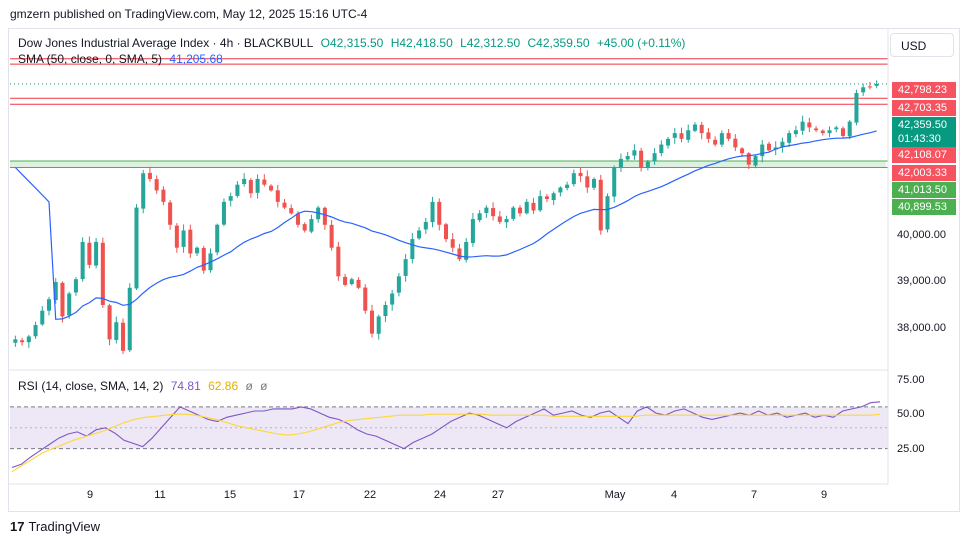 This screenshot has width=970, height=545. What do you see at coordinates (754, 495) in the screenshot?
I see `date-tick: 7` at bounding box center [754, 495].